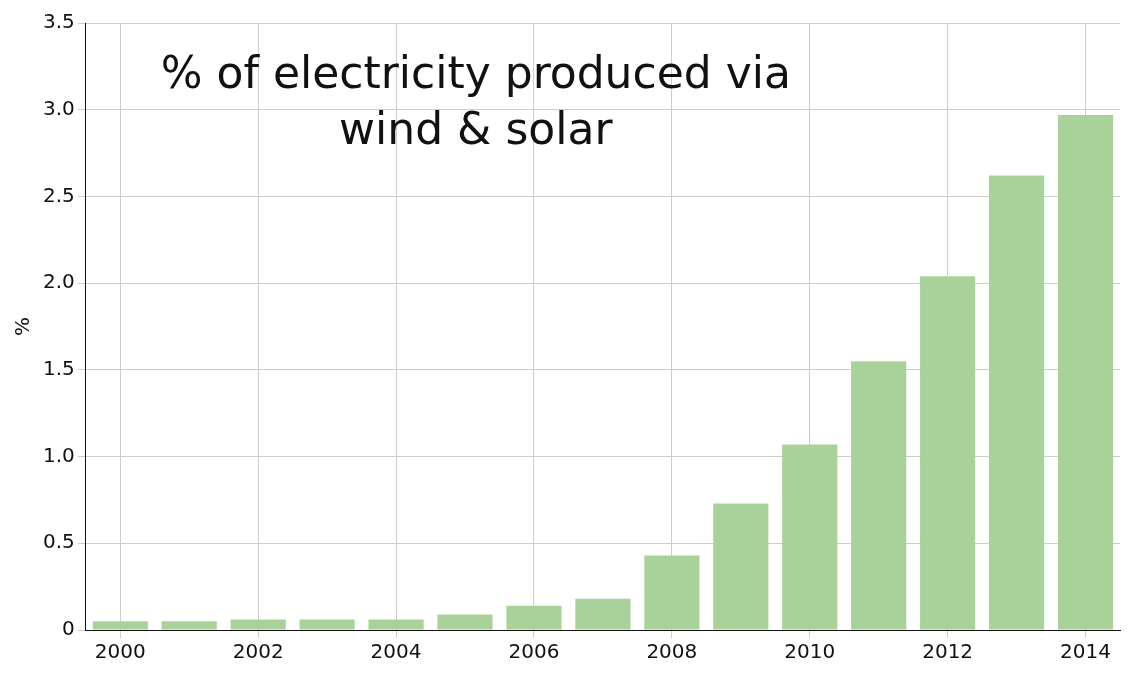 This screenshot has width=1140, height=678. Describe the element at coordinates (534, 651) in the screenshot. I see `x-tick-label: 2006` at that location.